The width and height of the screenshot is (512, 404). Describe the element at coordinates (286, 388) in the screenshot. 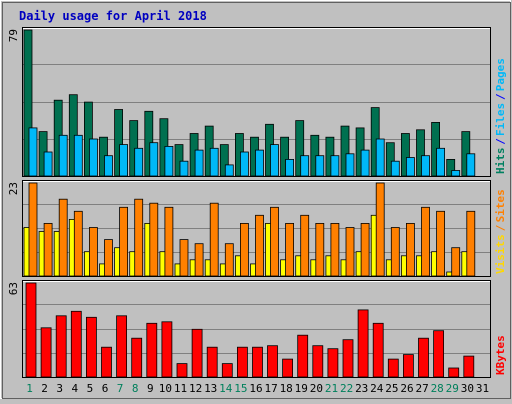

I see `x-tick-label: 18` at that location.